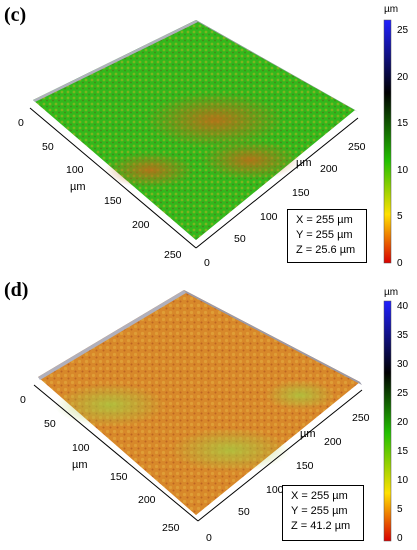 The image size is (417, 550). What do you see at coordinates (15, 15) in the screenshot?
I see `panel-label: (c)` at bounding box center [15, 15].